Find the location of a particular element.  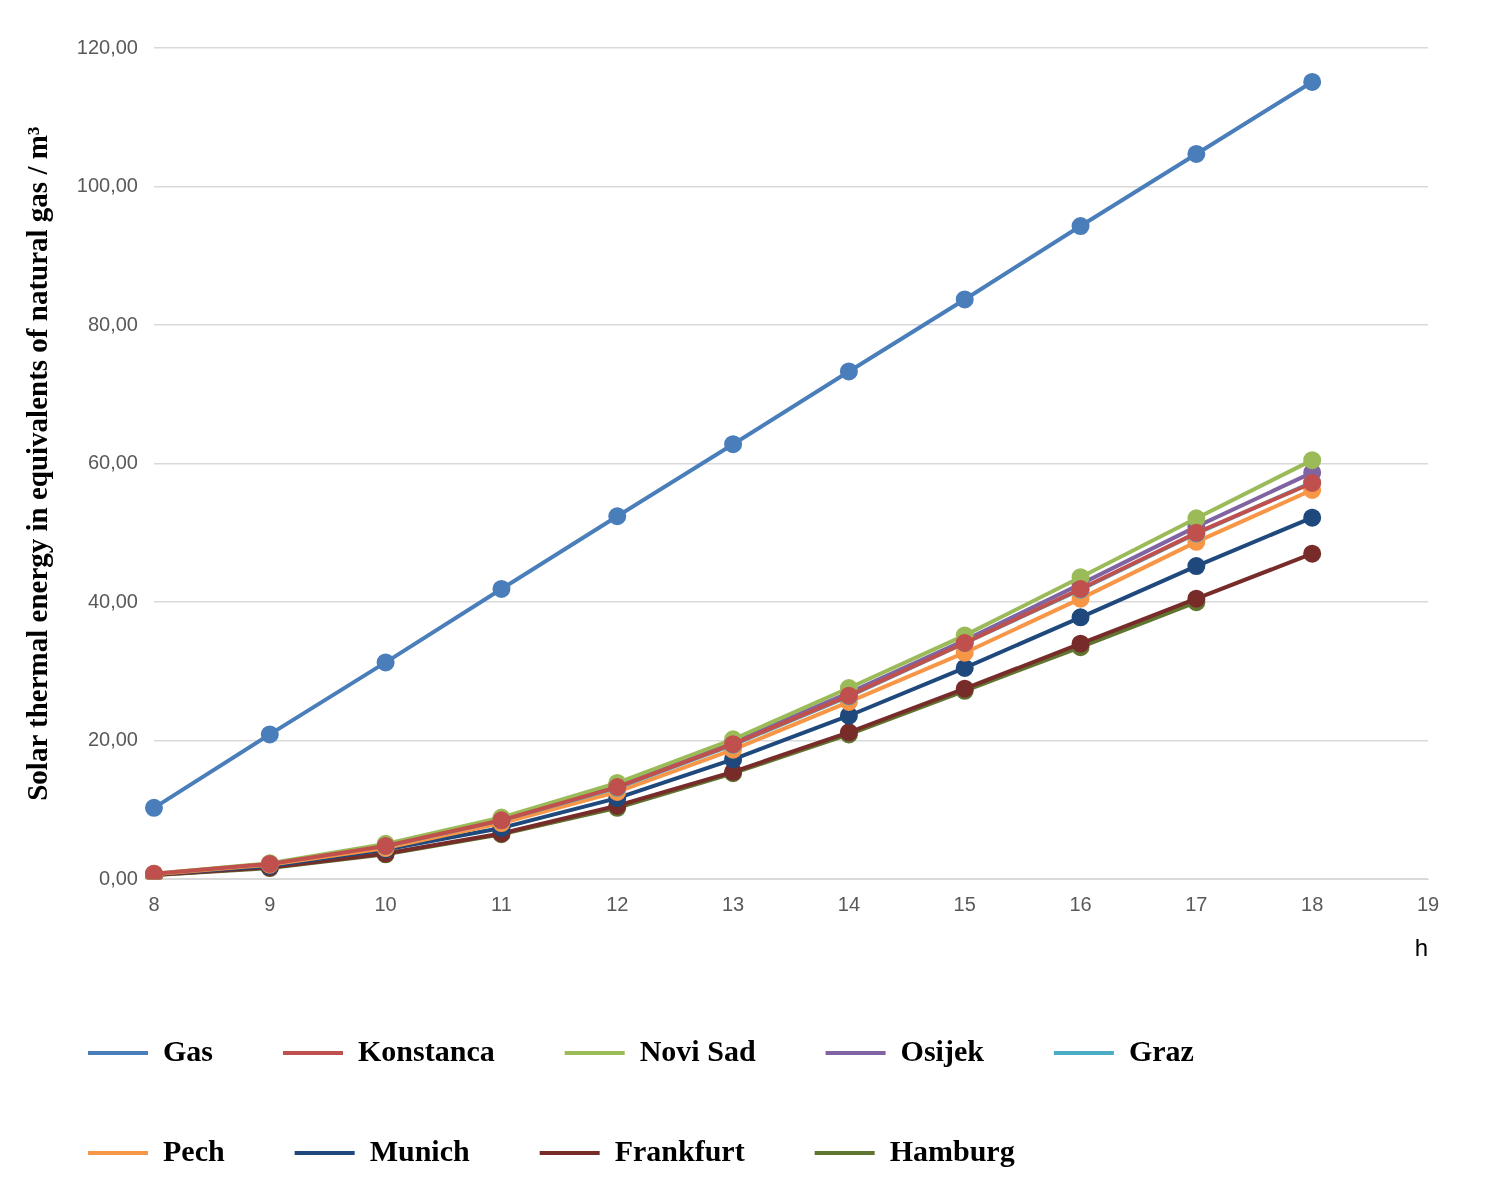

y-tick-label: 20,00 is located at coordinates (112, 739).